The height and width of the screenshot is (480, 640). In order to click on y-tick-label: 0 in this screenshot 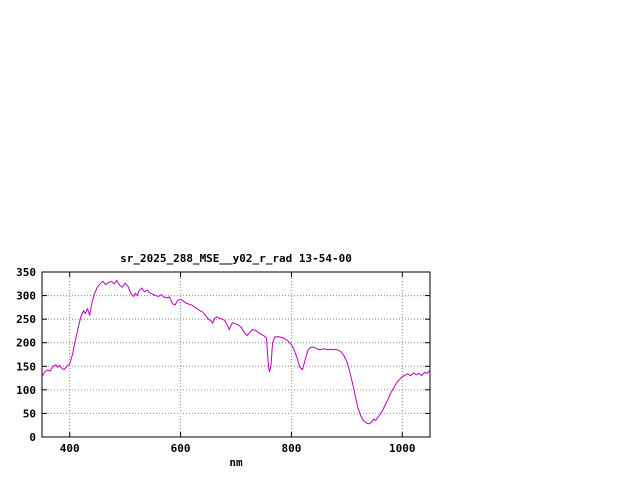, I will do `click(32, 437)`.